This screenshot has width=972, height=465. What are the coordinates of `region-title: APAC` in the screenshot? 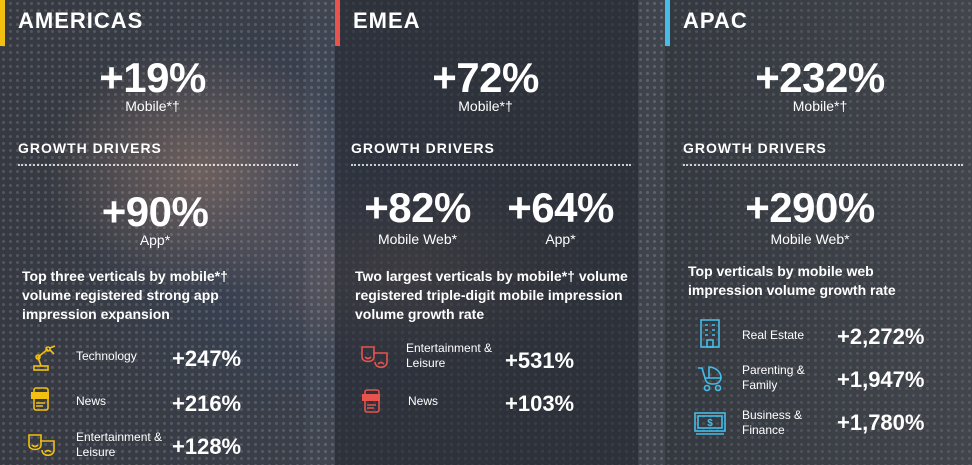 It's located at (715, 20).